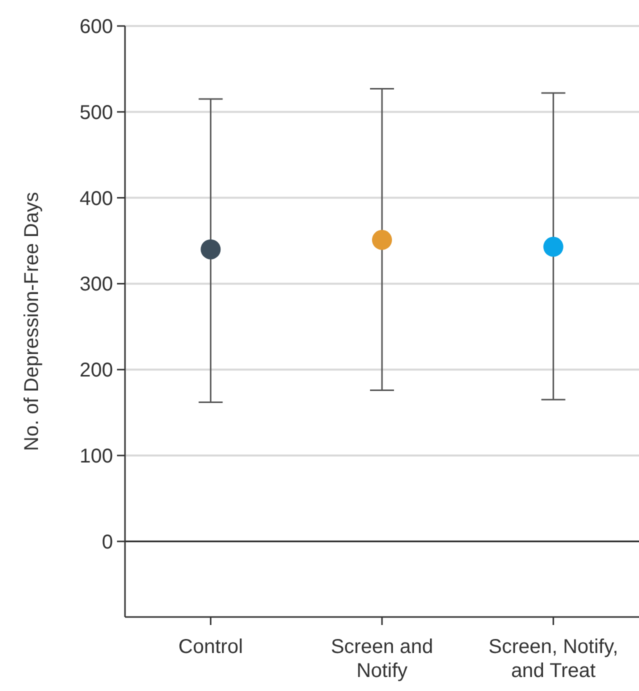 This screenshot has height=691, width=639. What do you see at coordinates (210, 647) in the screenshot?
I see `x-tick-label: Control` at bounding box center [210, 647].